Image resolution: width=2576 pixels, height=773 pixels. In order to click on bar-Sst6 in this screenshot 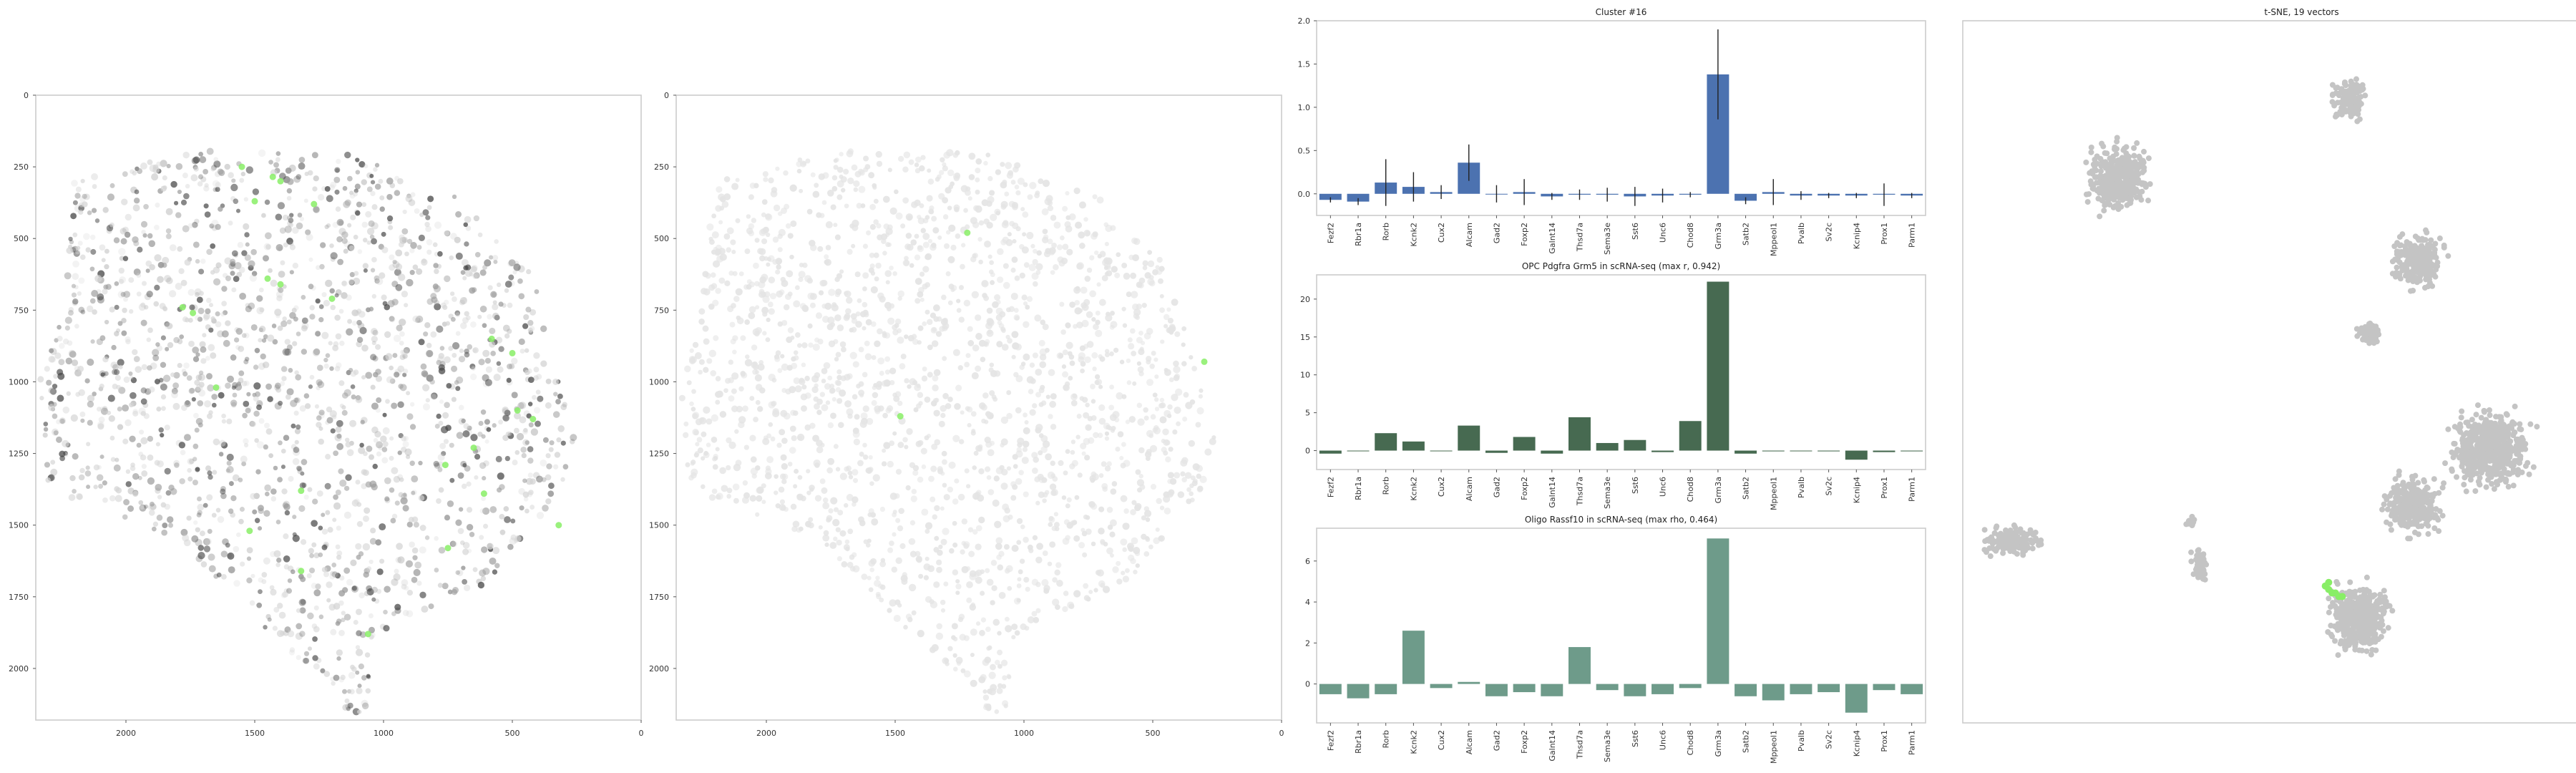, I will do `click(1635, 445)`.